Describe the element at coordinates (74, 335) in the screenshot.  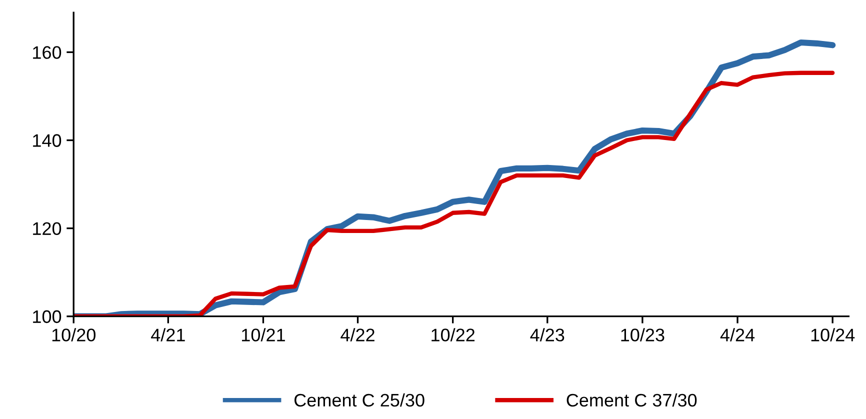
I see `x-tick-label: 10/20` at that location.